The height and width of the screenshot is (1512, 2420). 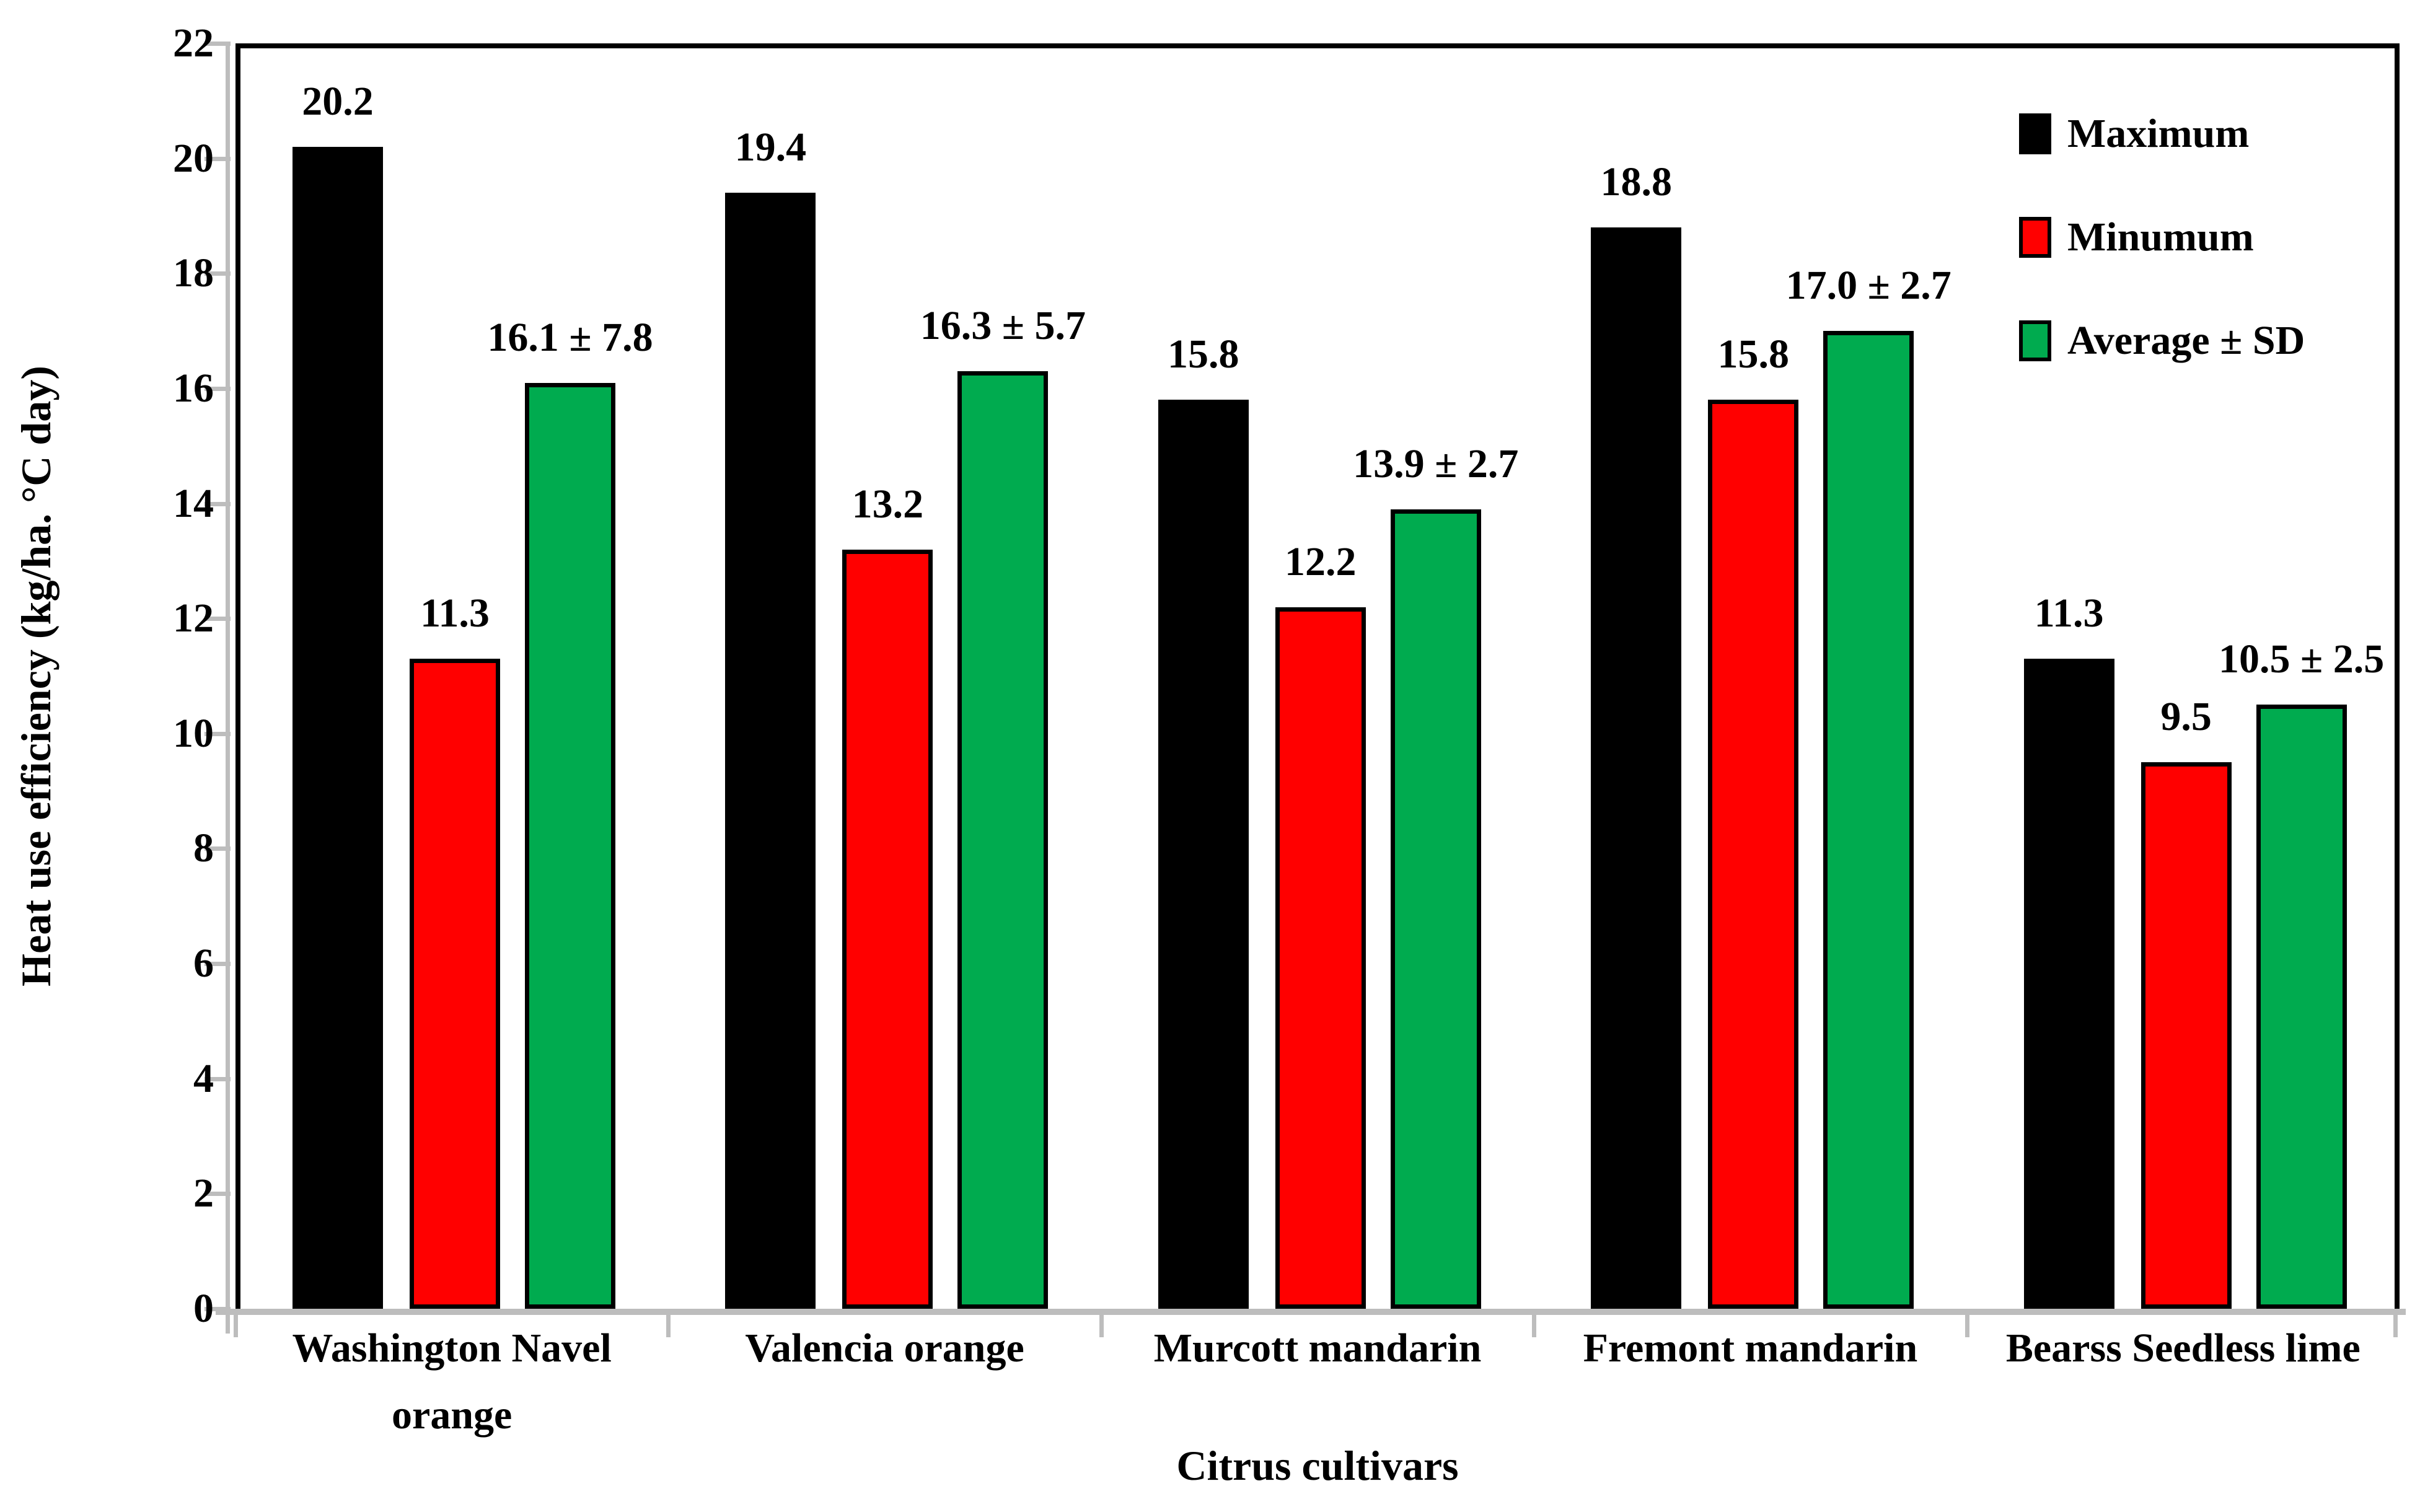 What do you see at coordinates (1321, 561) in the screenshot?
I see `bar-value-label: 12.2` at bounding box center [1321, 561].